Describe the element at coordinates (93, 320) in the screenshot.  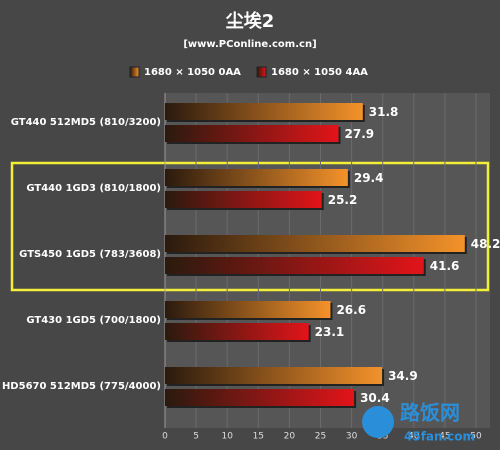
I see `category-label: GT430 1GD5 (700/1800)` at that location.